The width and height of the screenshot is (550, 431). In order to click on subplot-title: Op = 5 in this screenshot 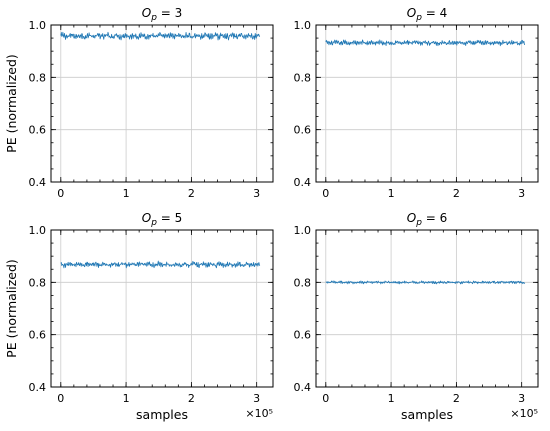, I will do `click(162, 219)`.